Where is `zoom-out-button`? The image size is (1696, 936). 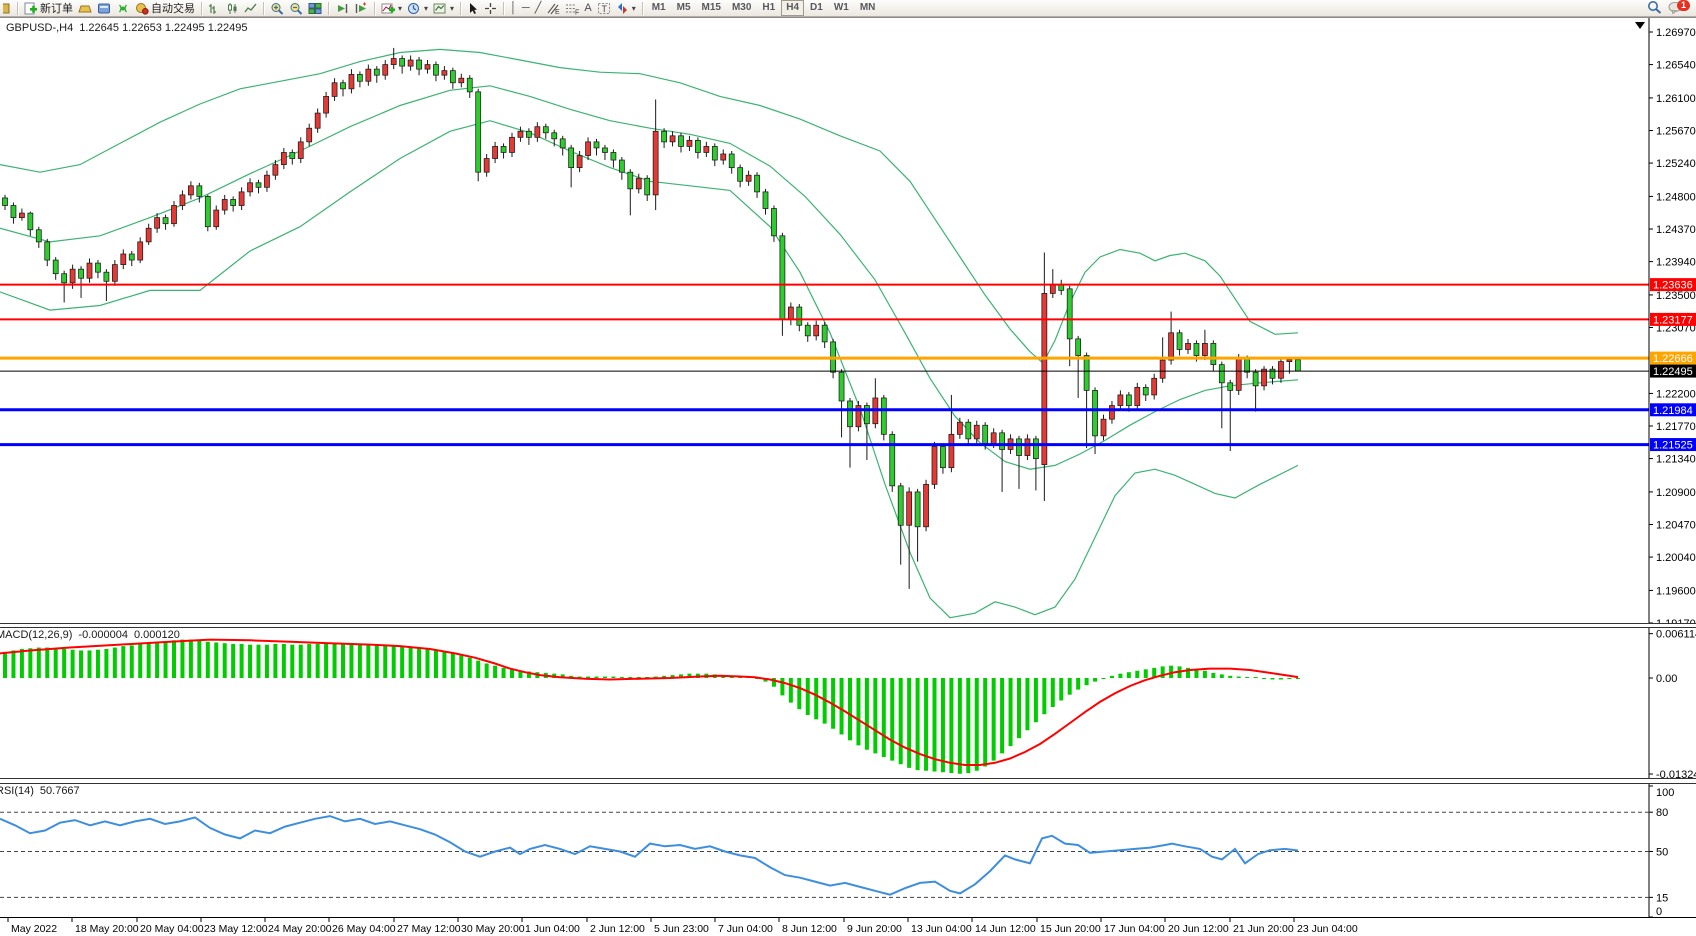 zoom-out-button is located at coordinates (296, 8).